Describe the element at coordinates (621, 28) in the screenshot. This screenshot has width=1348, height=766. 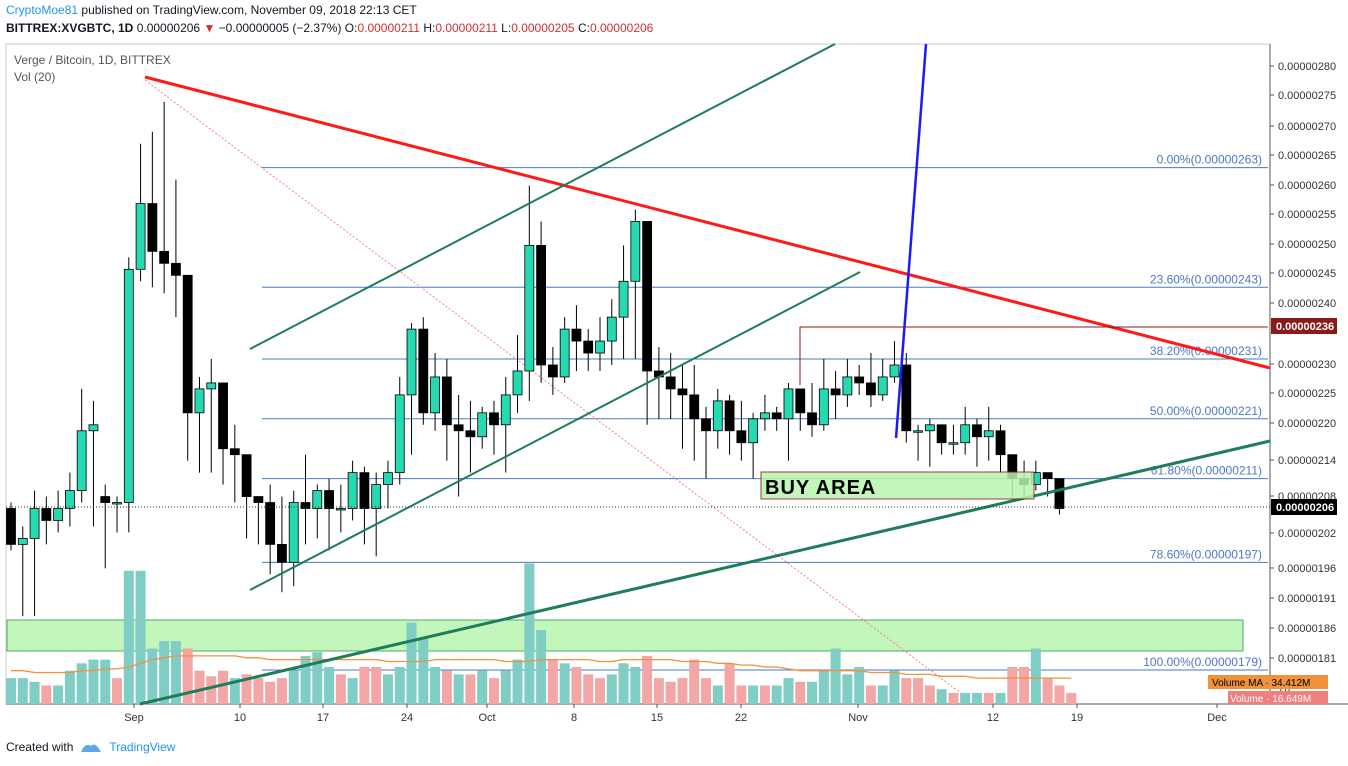
I see `close-value: 0.00000206` at that location.